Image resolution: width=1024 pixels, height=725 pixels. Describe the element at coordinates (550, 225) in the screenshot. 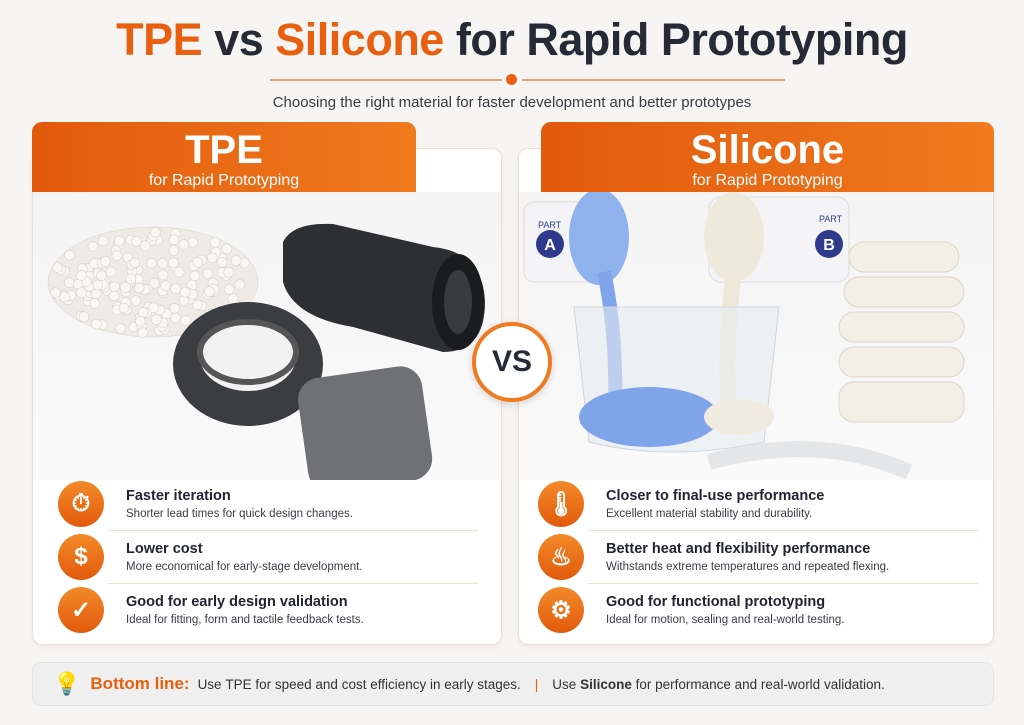

I see `part-a-label: PART` at that location.